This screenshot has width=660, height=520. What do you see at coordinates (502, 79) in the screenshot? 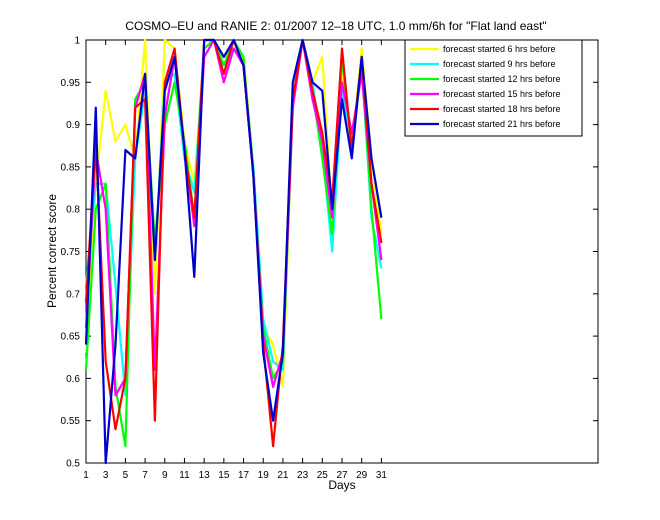
I see `legend-label: forecast started 12 hrs before` at bounding box center [502, 79].